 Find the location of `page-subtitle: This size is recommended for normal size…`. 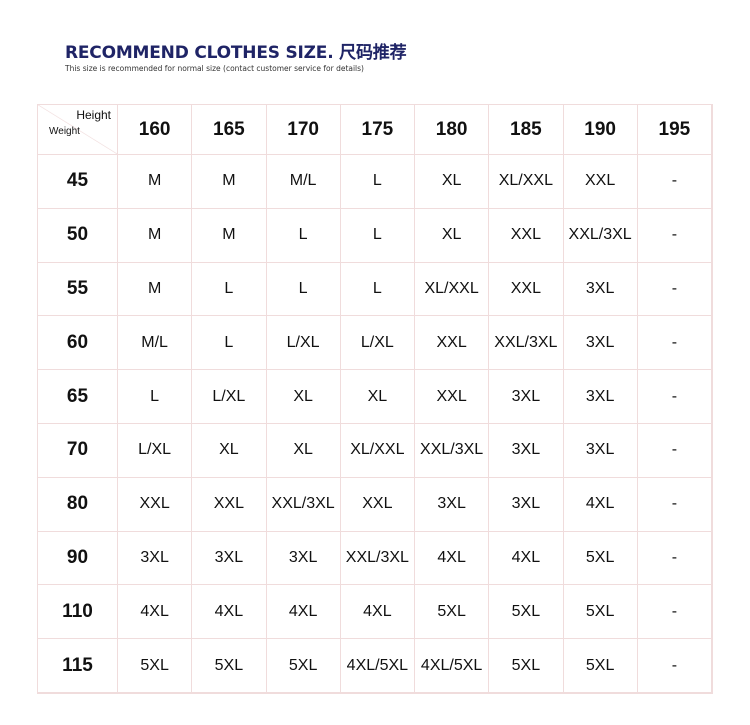

page-subtitle: This size is recommended for normal size… is located at coordinates (214, 68).